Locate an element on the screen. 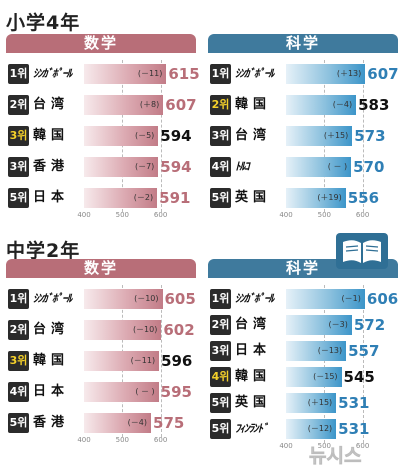  country-name: ﾌｨﾝﾗﾝﾄﾞ is located at coordinates (252, 428).